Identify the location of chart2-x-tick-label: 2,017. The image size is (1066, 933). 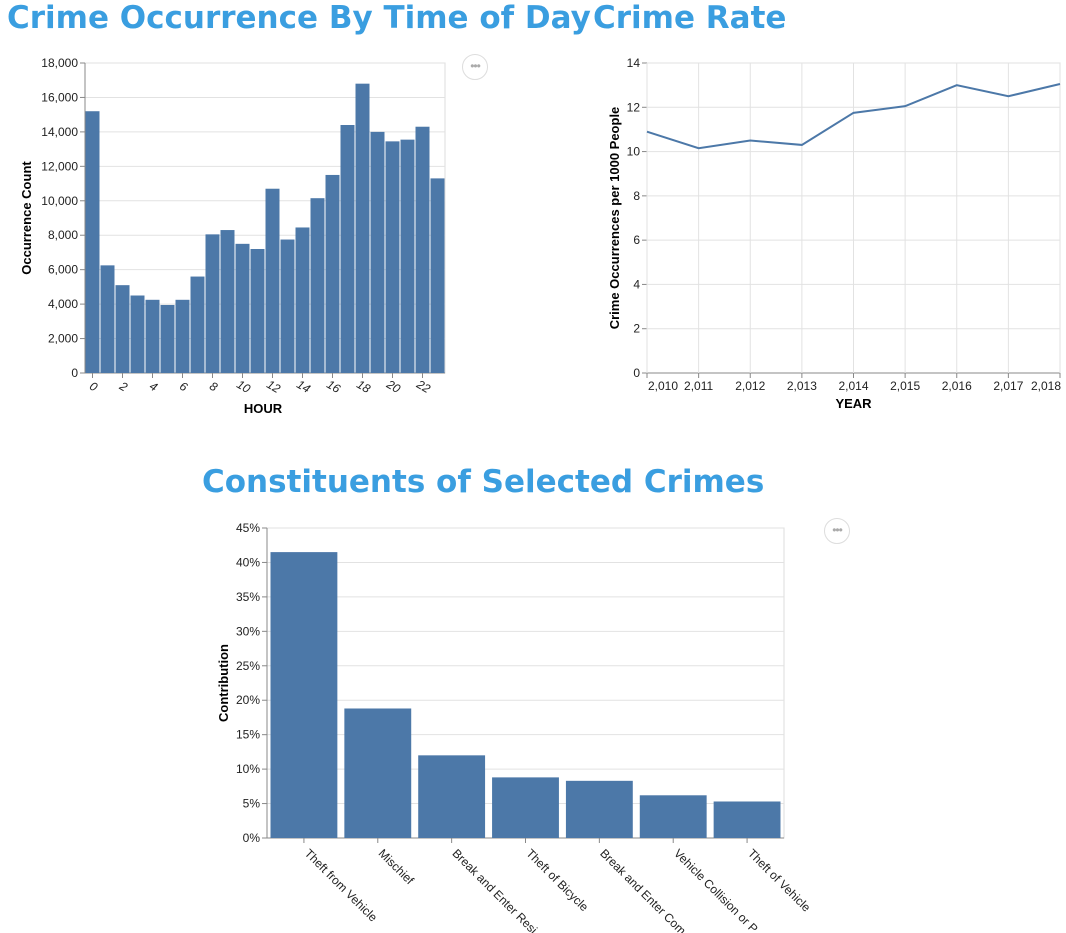
(1008, 386).